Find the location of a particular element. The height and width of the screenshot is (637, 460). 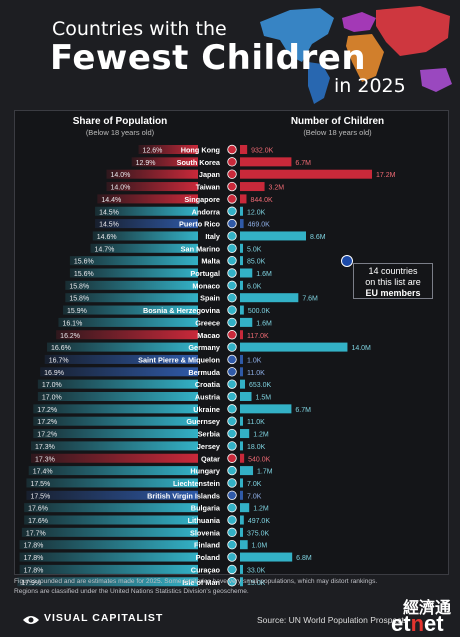

country-label: Hong Kong is located at coordinates (200, 150).